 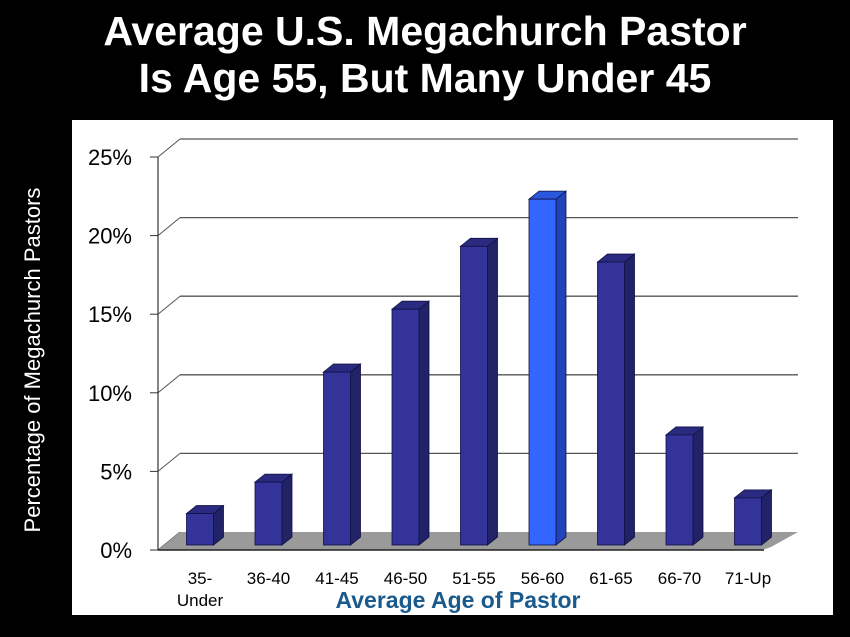 What do you see at coordinates (110, 393) in the screenshot?
I see `y-tick-label: 10%` at bounding box center [110, 393].